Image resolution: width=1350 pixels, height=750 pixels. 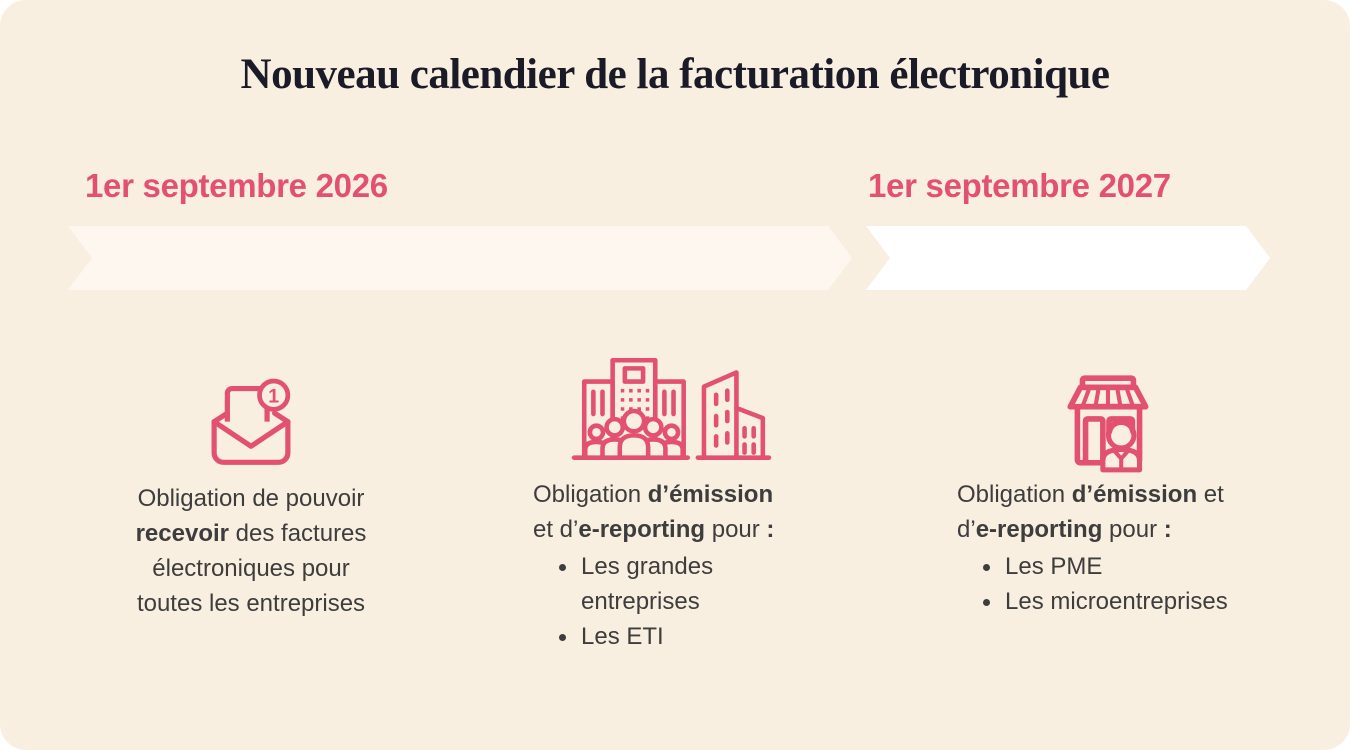 What do you see at coordinates (1108, 397) in the screenshot?
I see `awning-stripes` at bounding box center [1108, 397].